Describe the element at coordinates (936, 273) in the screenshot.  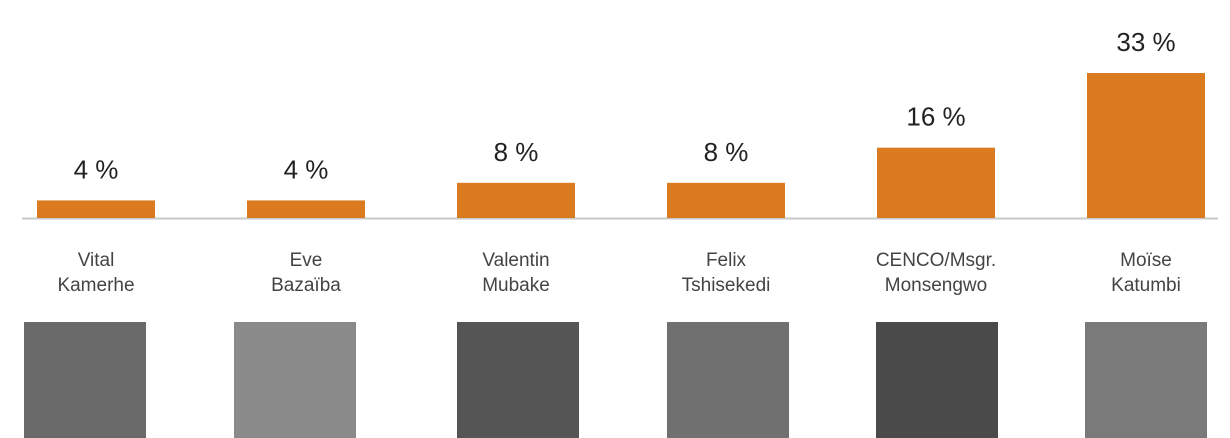
I see `category-label: CENCO/Msgr. Monsengwo` at that location.